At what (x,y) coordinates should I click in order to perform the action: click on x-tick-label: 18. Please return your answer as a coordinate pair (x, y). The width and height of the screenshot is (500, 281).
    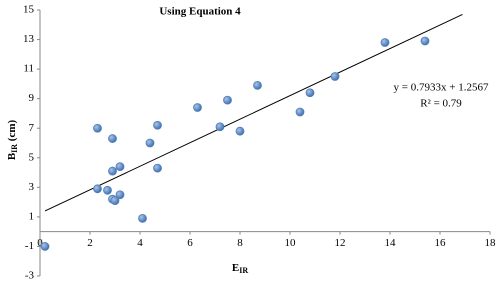
    Looking at the image, I should click on (491, 243).